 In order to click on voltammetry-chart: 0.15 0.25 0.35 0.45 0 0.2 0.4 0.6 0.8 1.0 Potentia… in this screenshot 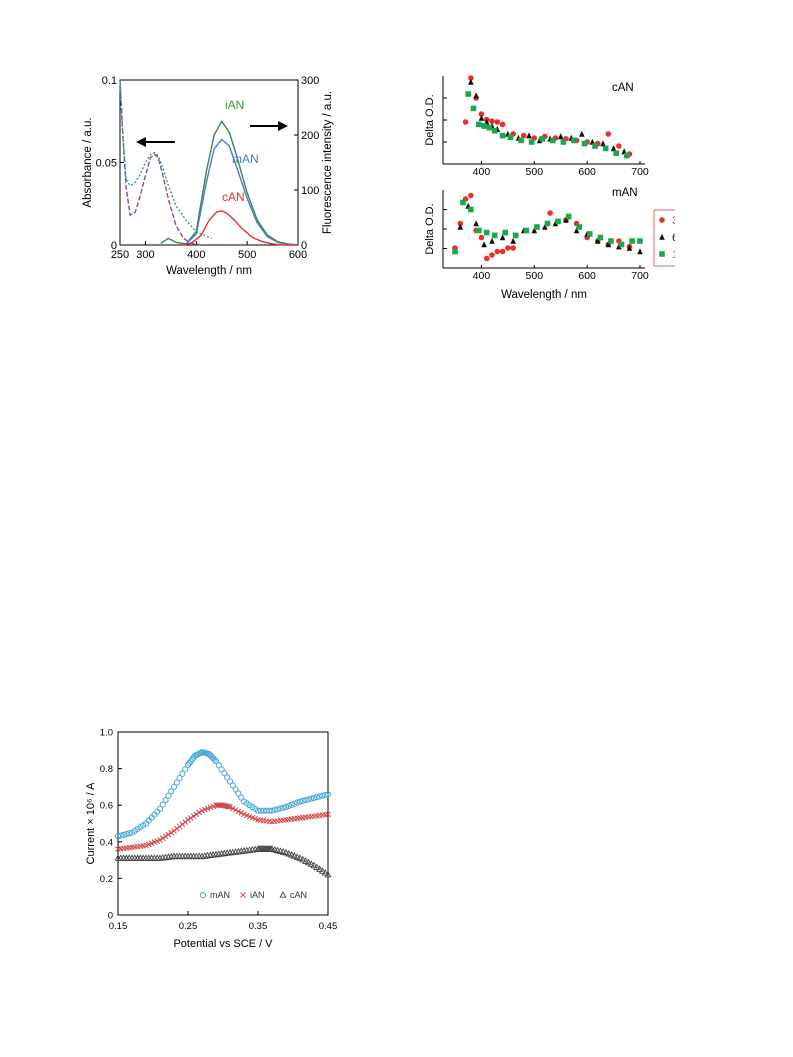, I will do `click(211, 839)`.